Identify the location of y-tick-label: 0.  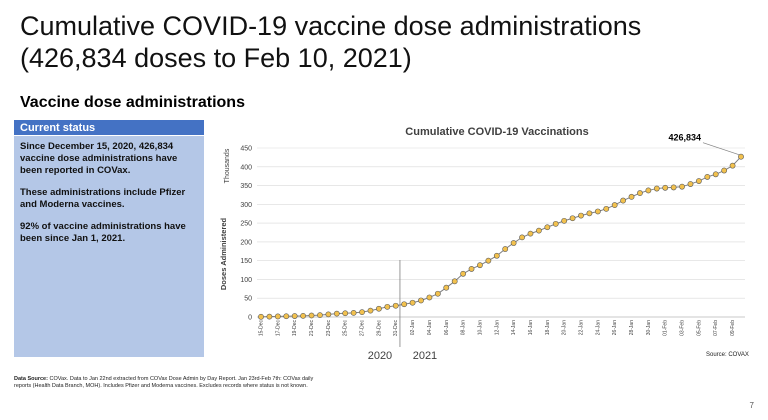
(250, 318).